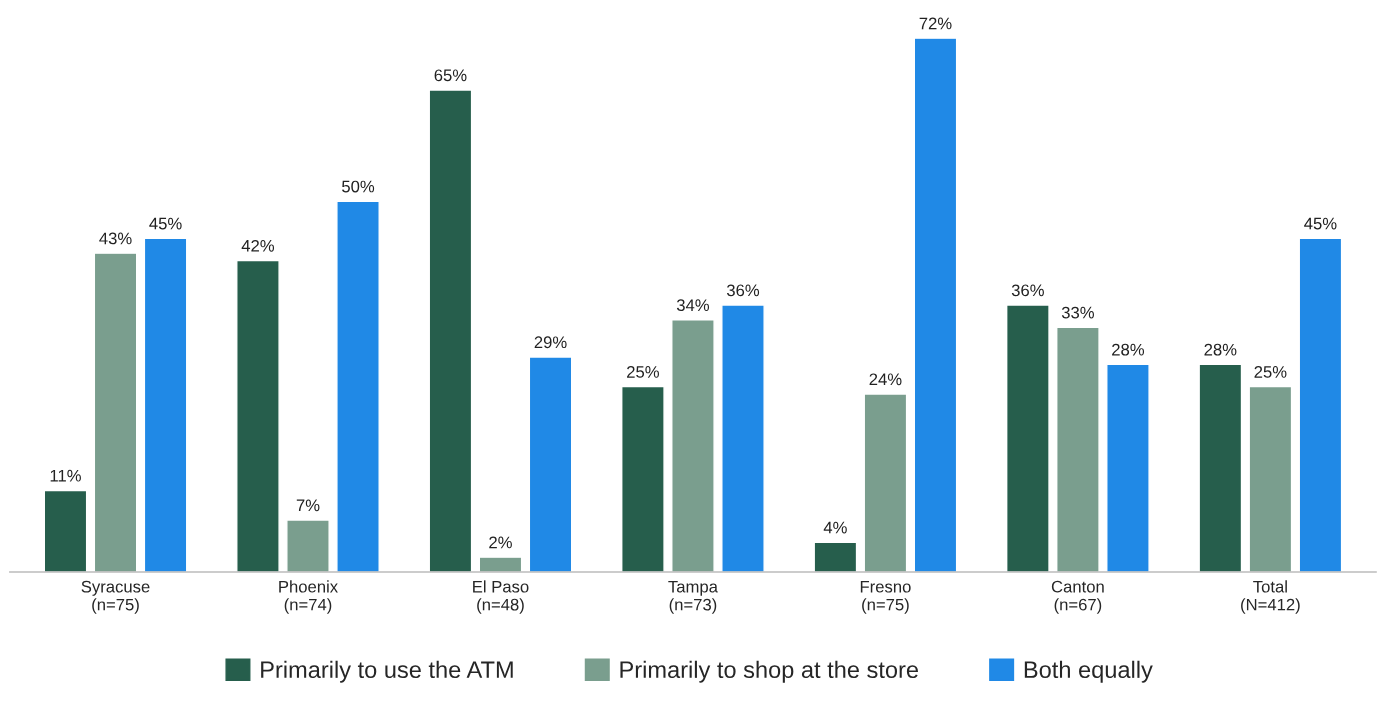 This screenshot has height=704, width=1379. Describe the element at coordinates (387, 671) in the screenshot. I see `legend-label: Primarily to use the ATM` at that location.